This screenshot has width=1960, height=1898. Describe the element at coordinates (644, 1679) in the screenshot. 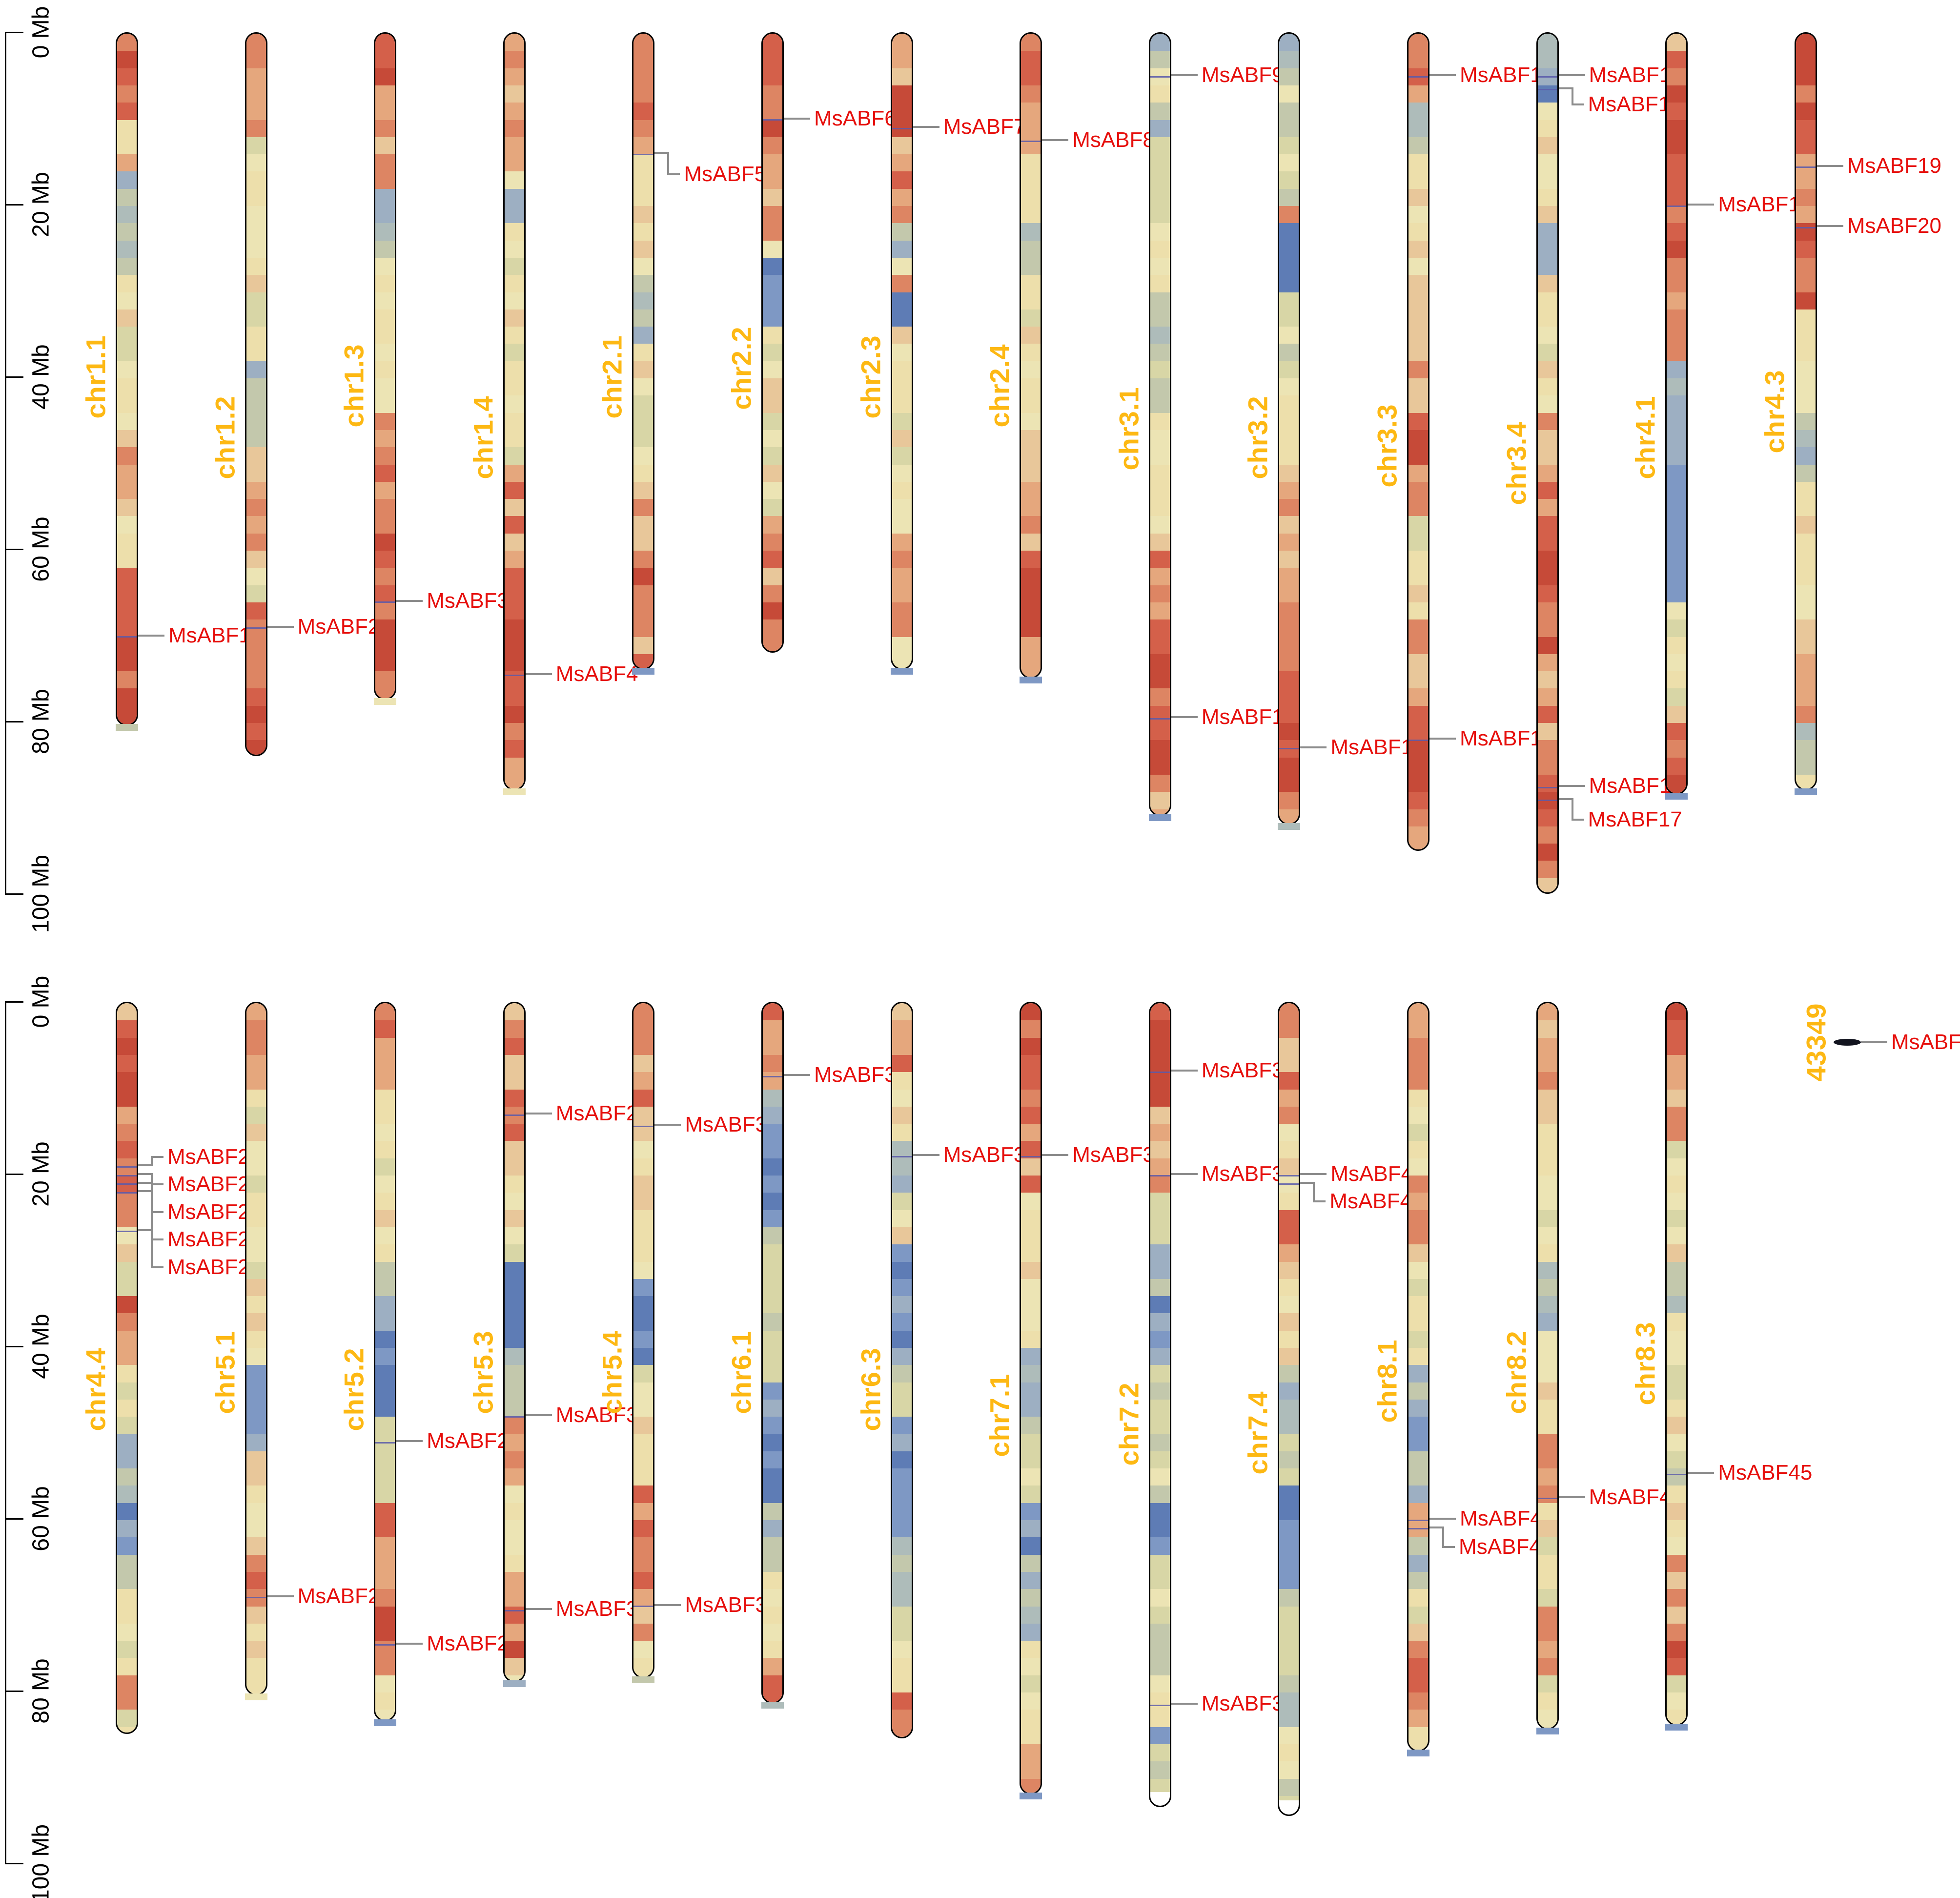

I see `chromosome-tail-chr5.4` at that location.